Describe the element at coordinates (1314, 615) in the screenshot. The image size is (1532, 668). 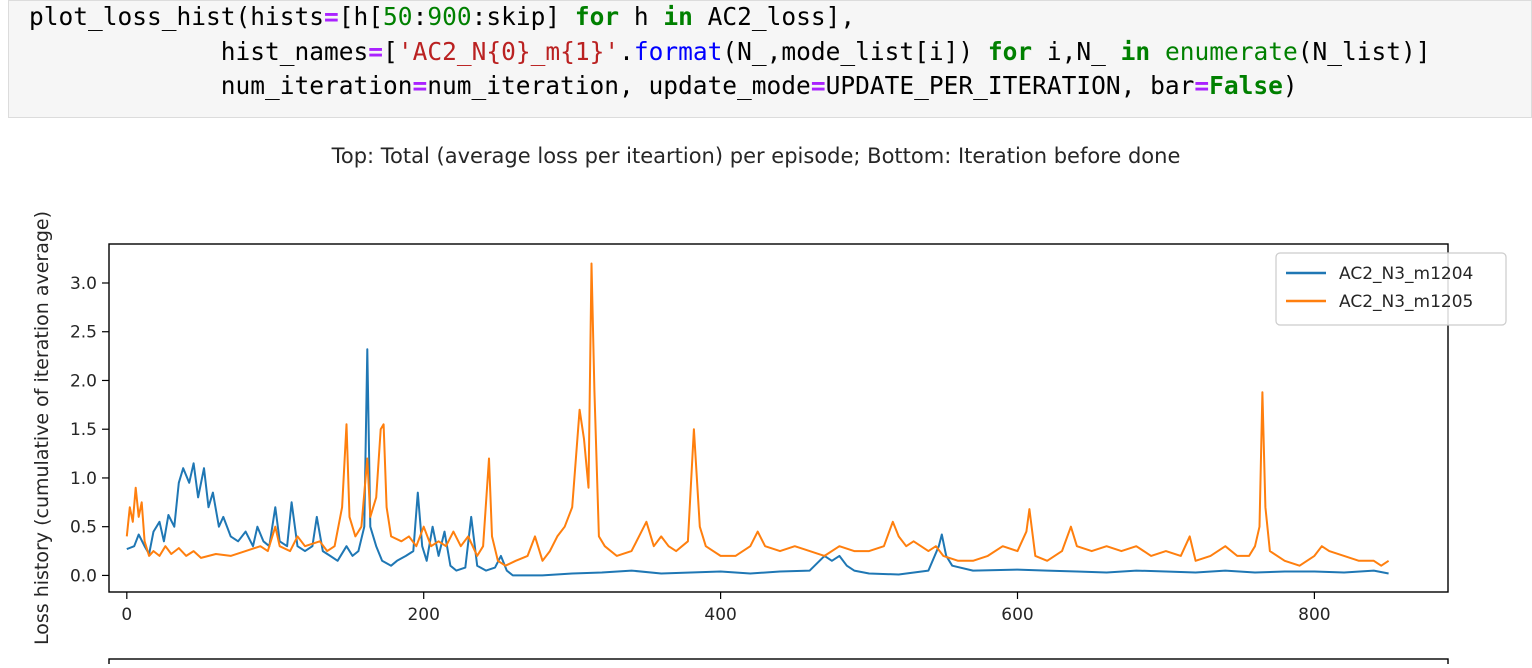
I see `x-tick-label: 800` at that location.